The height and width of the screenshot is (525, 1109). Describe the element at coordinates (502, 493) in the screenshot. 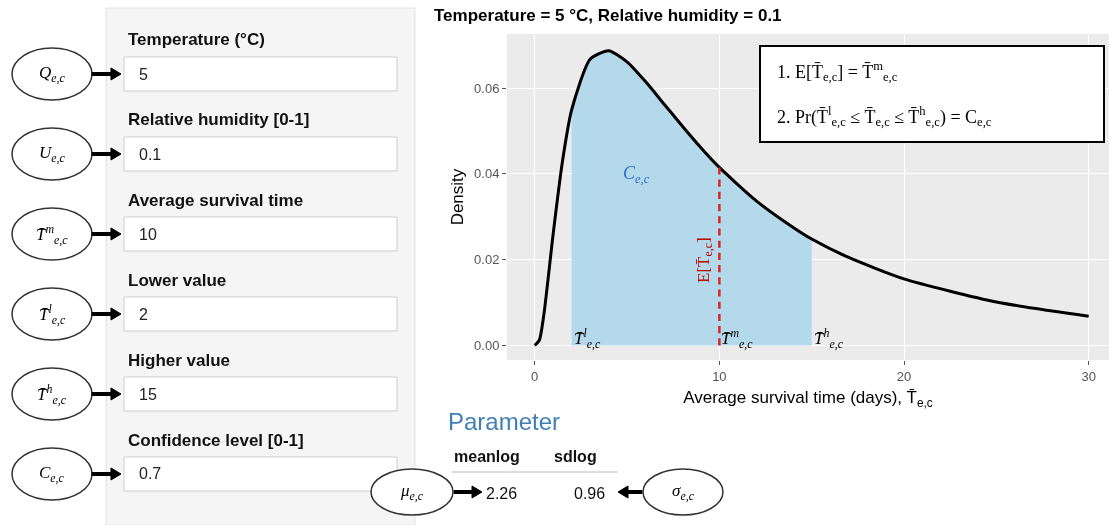

I see `data-label: 2.26` at that location.